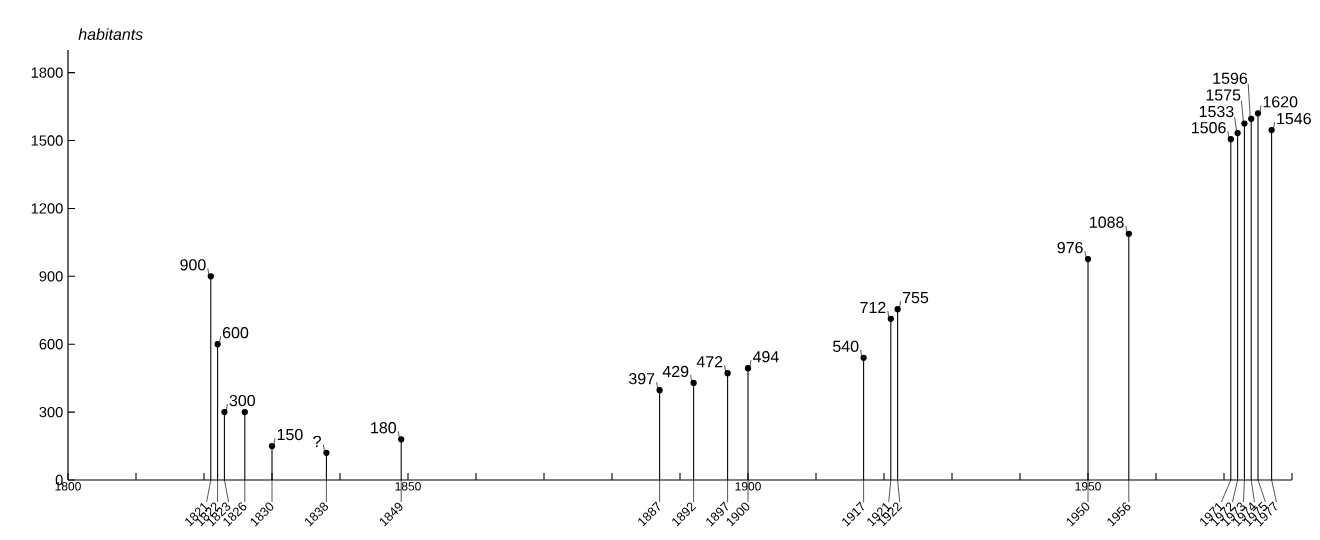 The image size is (1320, 540). I want to click on data-label: 1596, so click(1230, 78).